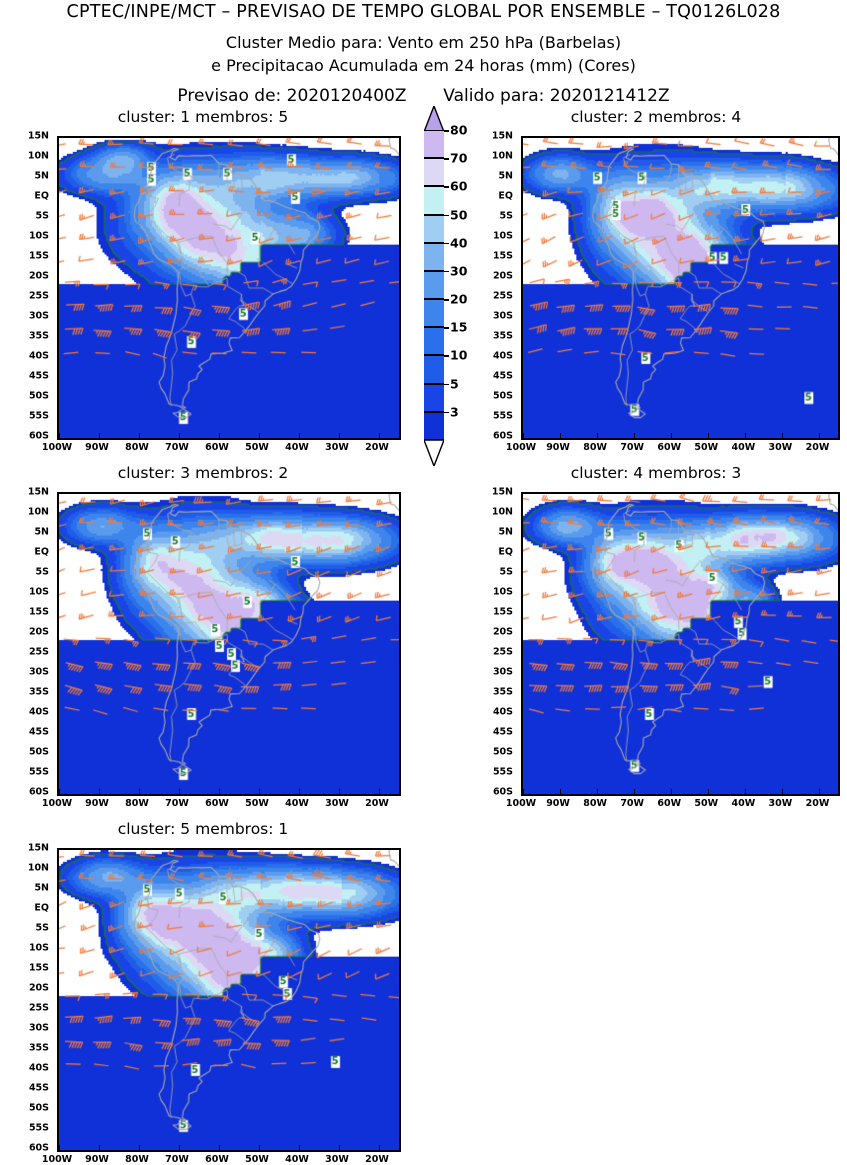 The width and height of the screenshot is (847, 1165). Describe the element at coordinates (177, 447) in the screenshot. I see `x-axis-tick-label: 70W` at that location.